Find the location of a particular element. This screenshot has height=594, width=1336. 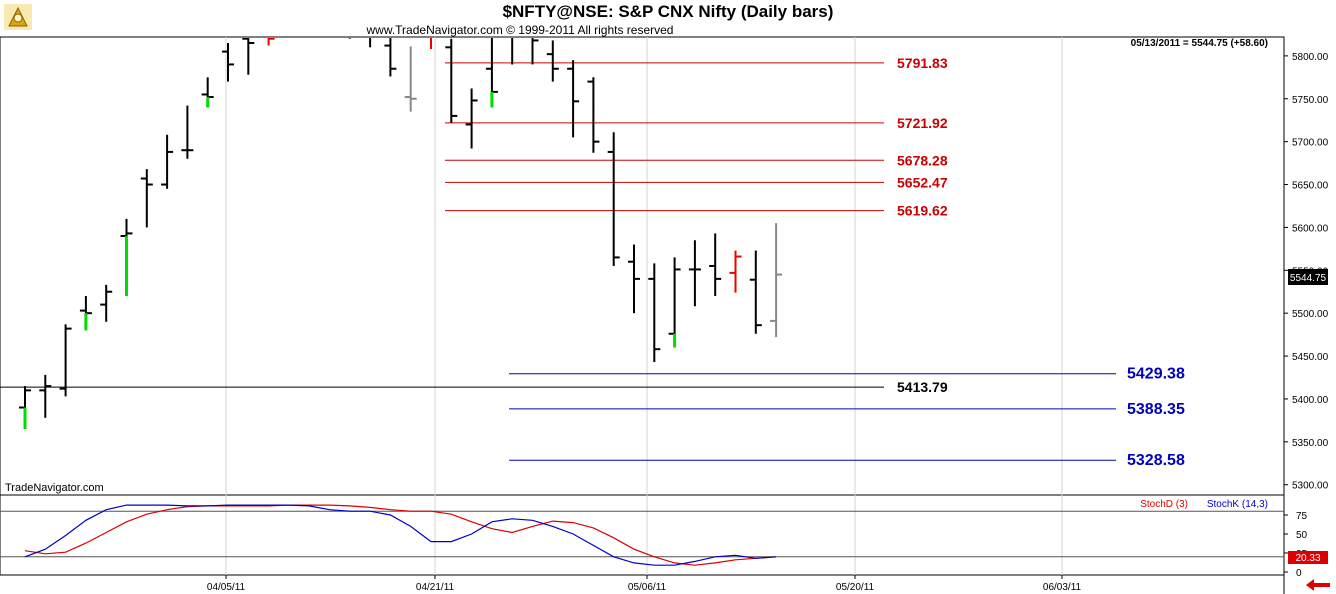

price-tick-label: 5350.00 is located at coordinates (1310, 443).